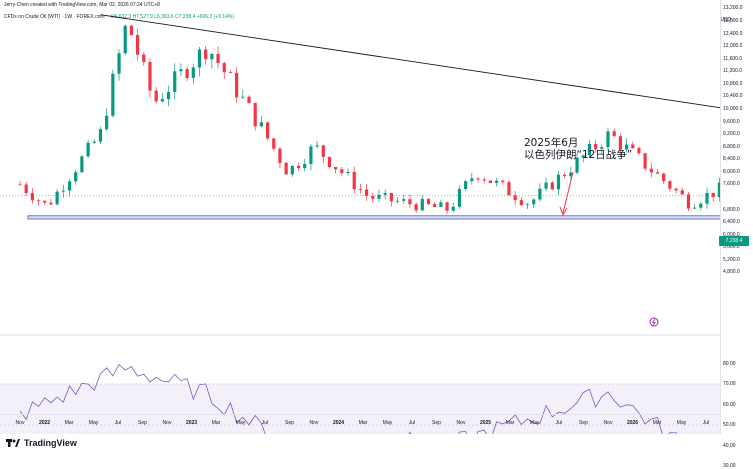  Describe the element at coordinates (733, 46) in the screenshot. I see `price-tick-label: 12,000.0` at that location.